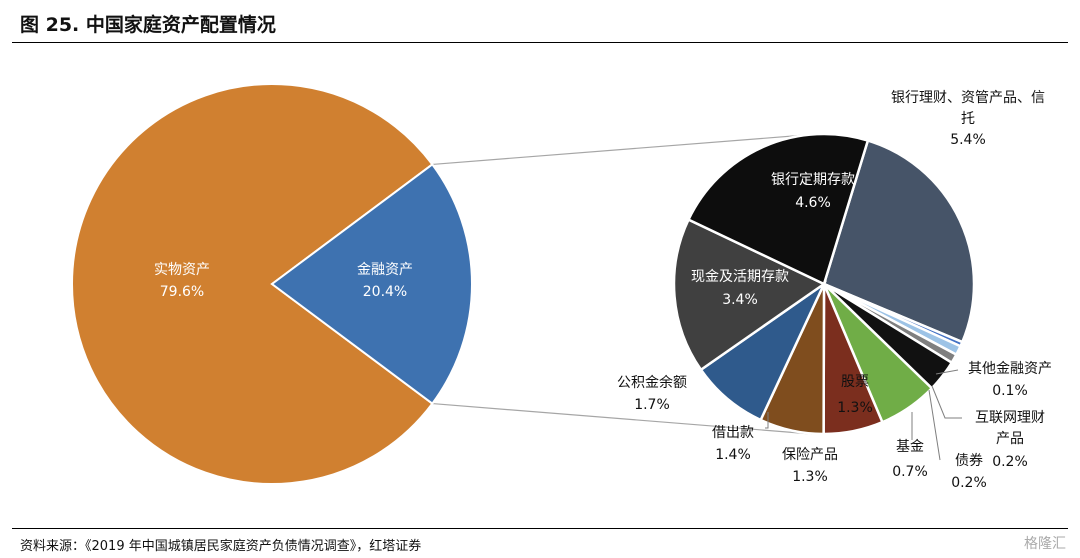  What do you see at coordinates (968, 119) in the screenshot?
I see `detail-pie-label-0: 托` at bounding box center [968, 119].